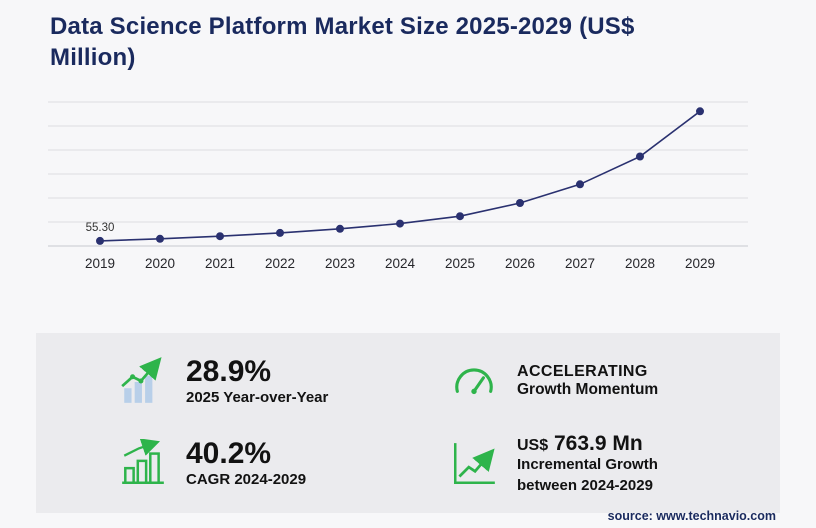 Image resolution: width=816 pixels, height=528 pixels. Describe the element at coordinates (587, 475) in the screenshot. I see `stat-label: Incremental Growth between 2024-2029` at that location.